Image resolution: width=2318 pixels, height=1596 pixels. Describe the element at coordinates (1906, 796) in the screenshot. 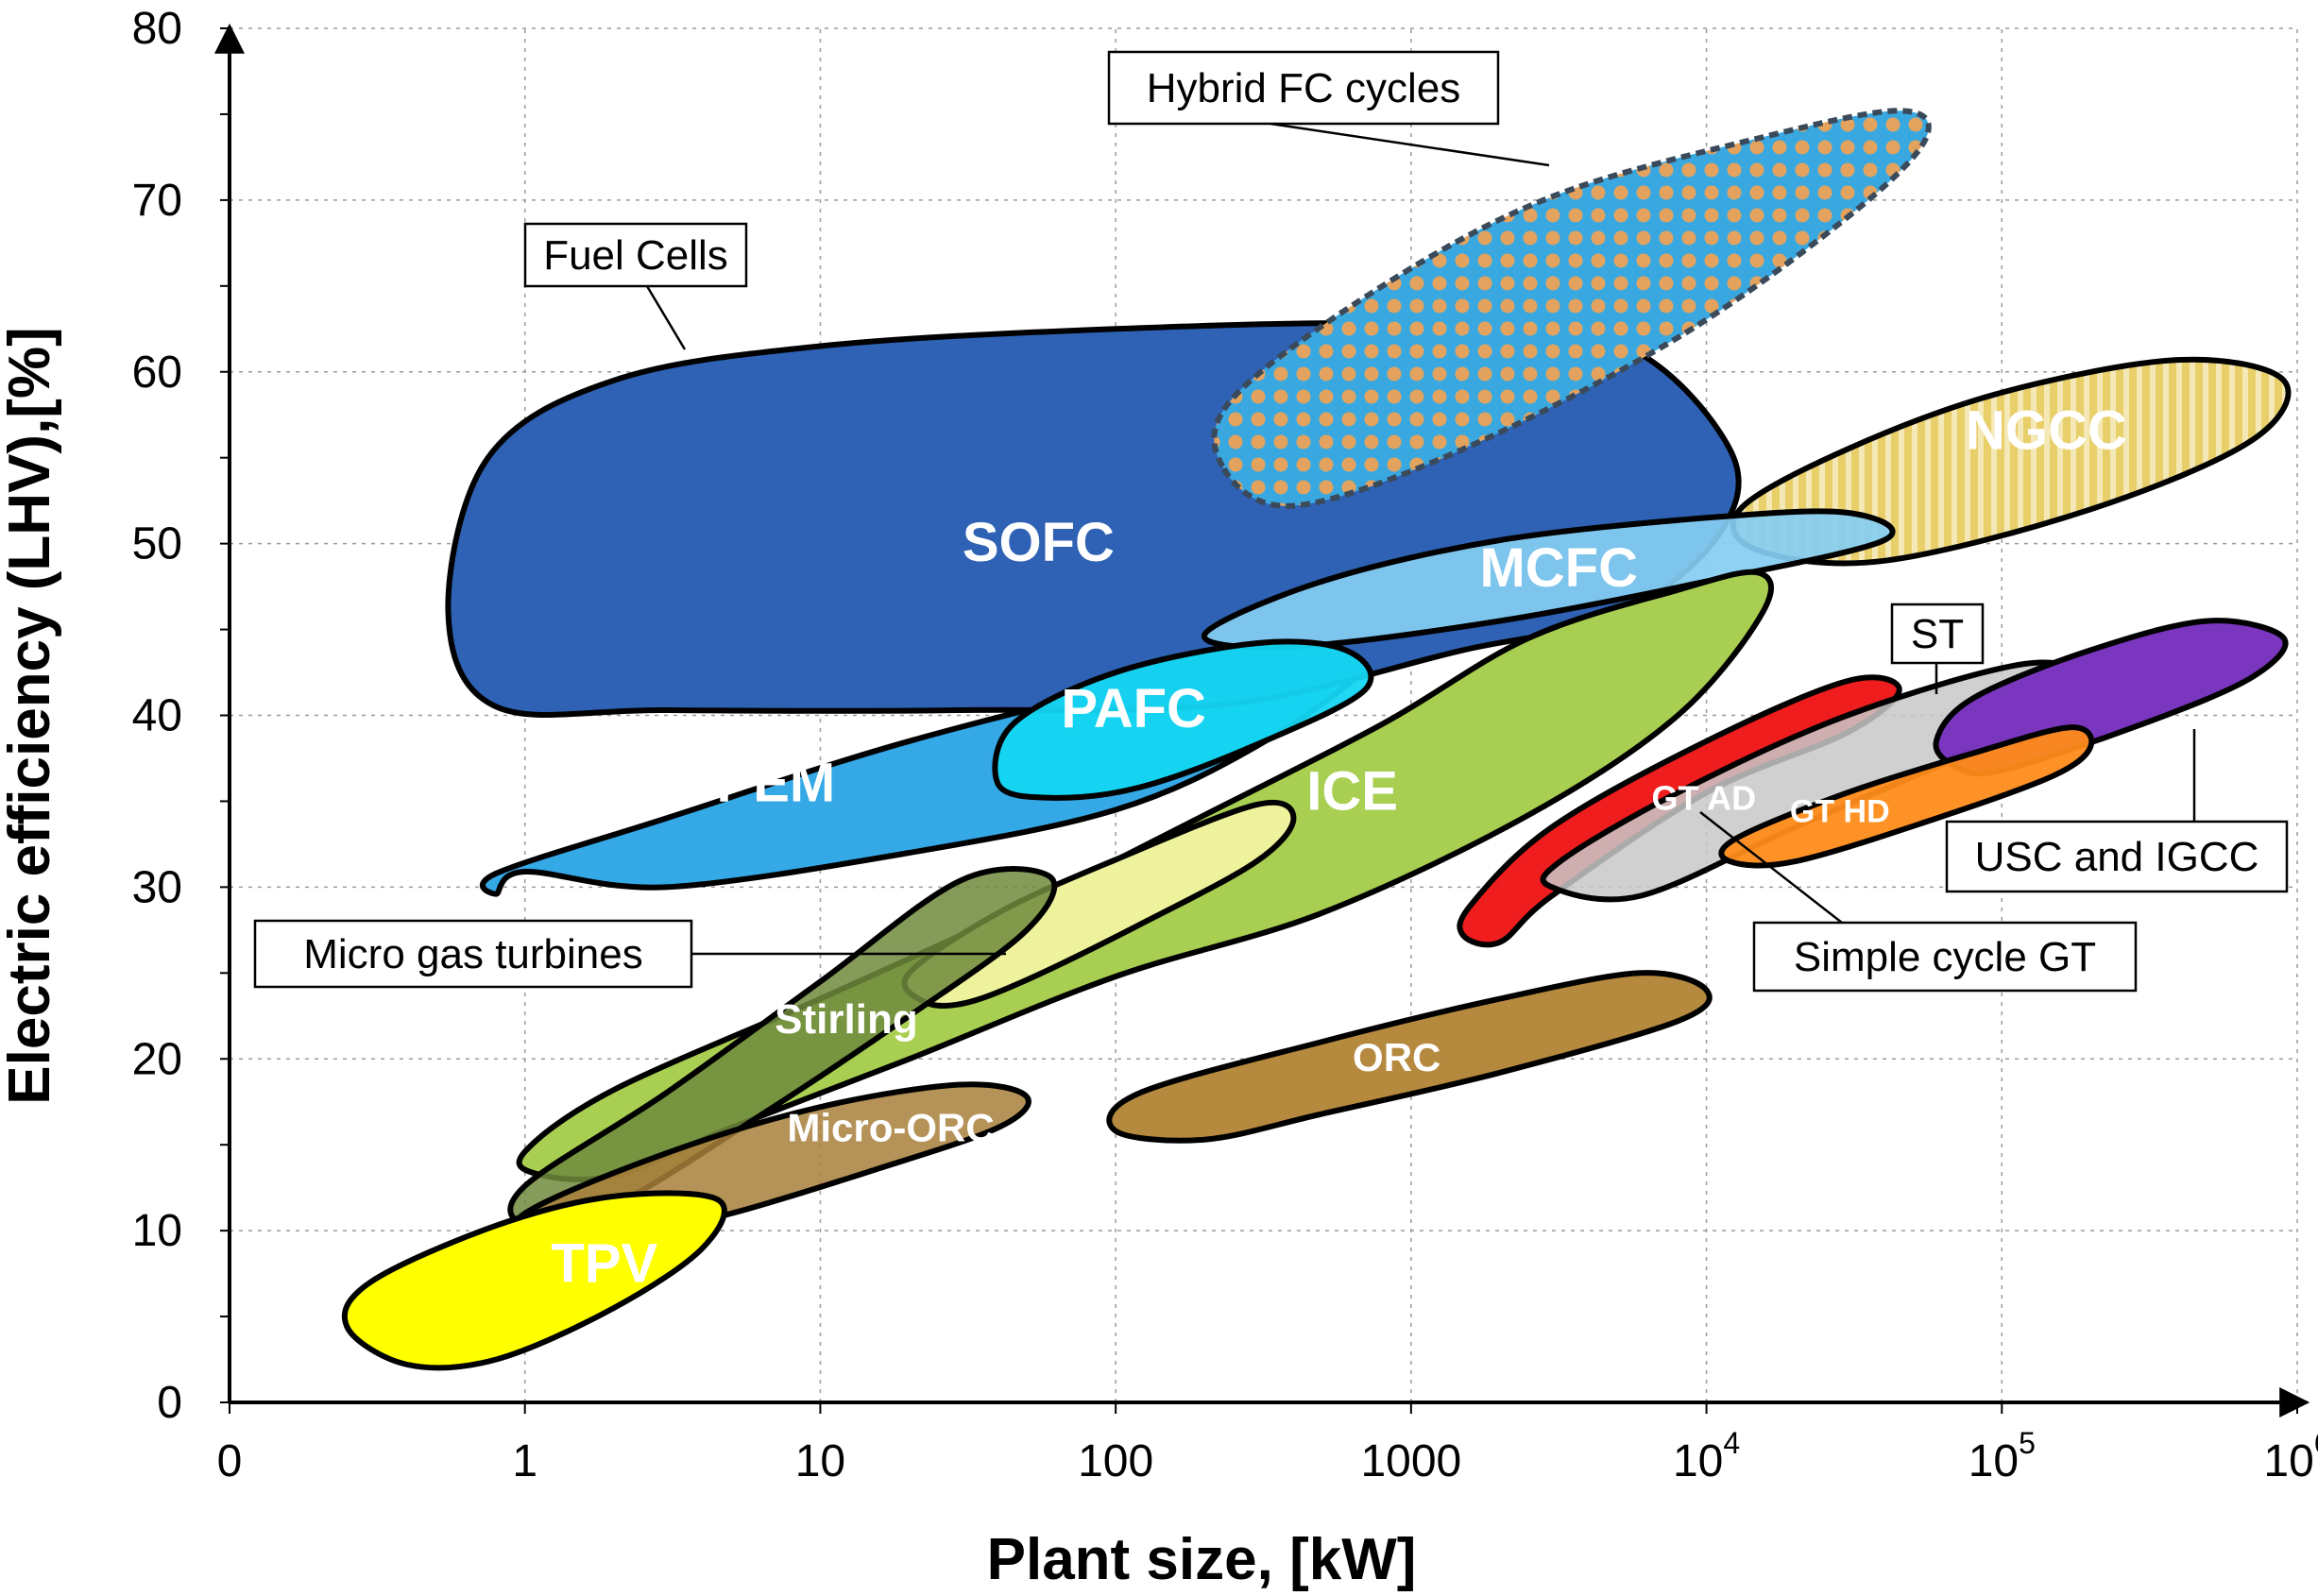

I see `region-gt-hd` at that location.